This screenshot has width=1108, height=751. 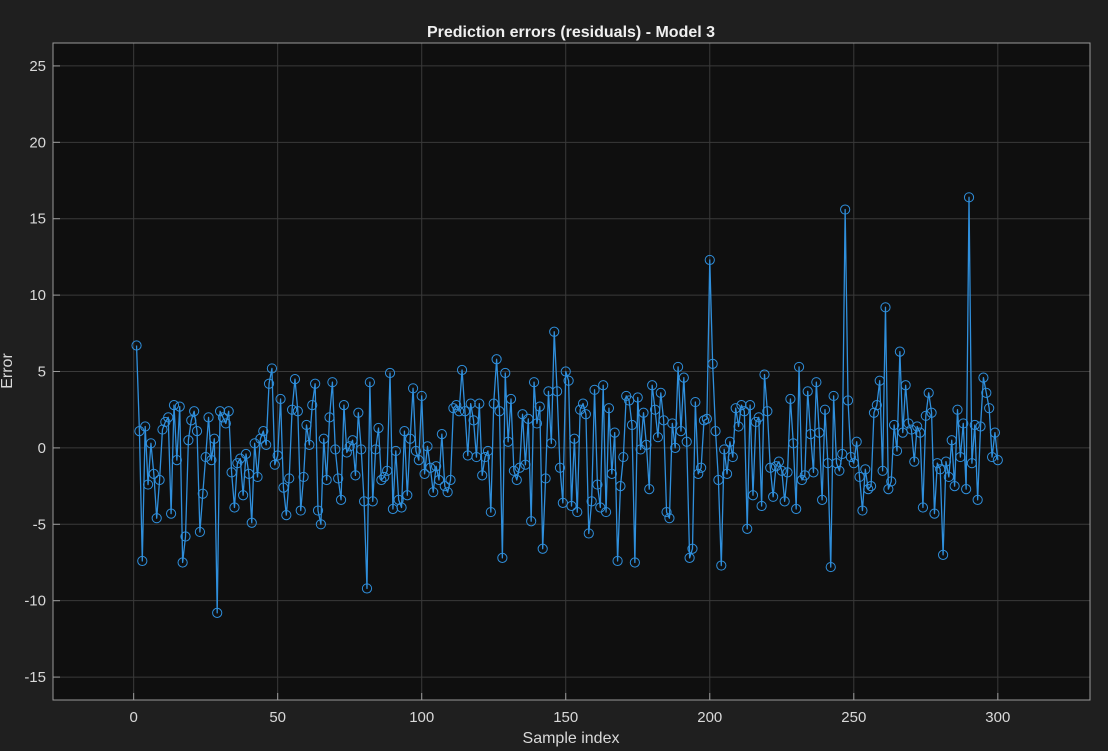 What do you see at coordinates (133, 717) in the screenshot?
I see `x-tick-label: 0` at bounding box center [133, 717].